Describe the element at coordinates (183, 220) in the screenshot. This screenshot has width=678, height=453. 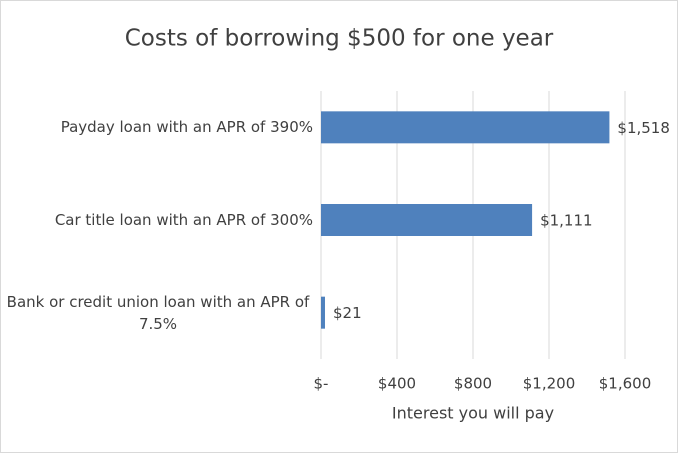
I see `category-label-text: Car title loan with an APR of 300%` at that location.